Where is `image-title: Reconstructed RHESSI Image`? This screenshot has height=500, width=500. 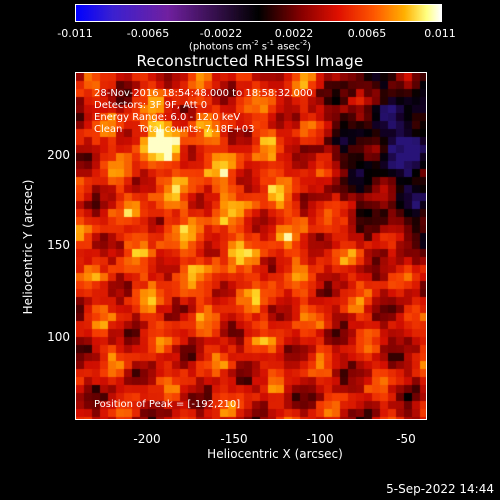 image-title: Reconstructed RHESSI Image is located at coordinates (250, 61).